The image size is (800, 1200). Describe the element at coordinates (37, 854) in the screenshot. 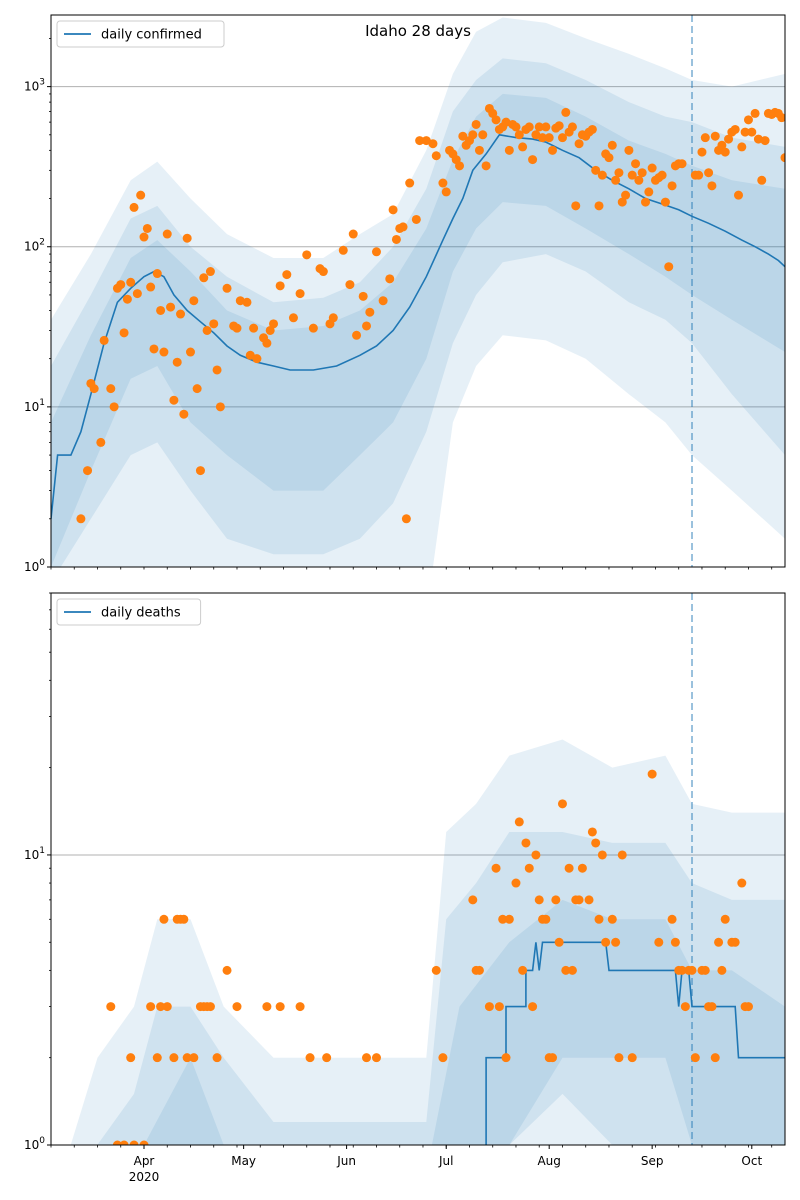

I see `y-tick: 101` at that location.